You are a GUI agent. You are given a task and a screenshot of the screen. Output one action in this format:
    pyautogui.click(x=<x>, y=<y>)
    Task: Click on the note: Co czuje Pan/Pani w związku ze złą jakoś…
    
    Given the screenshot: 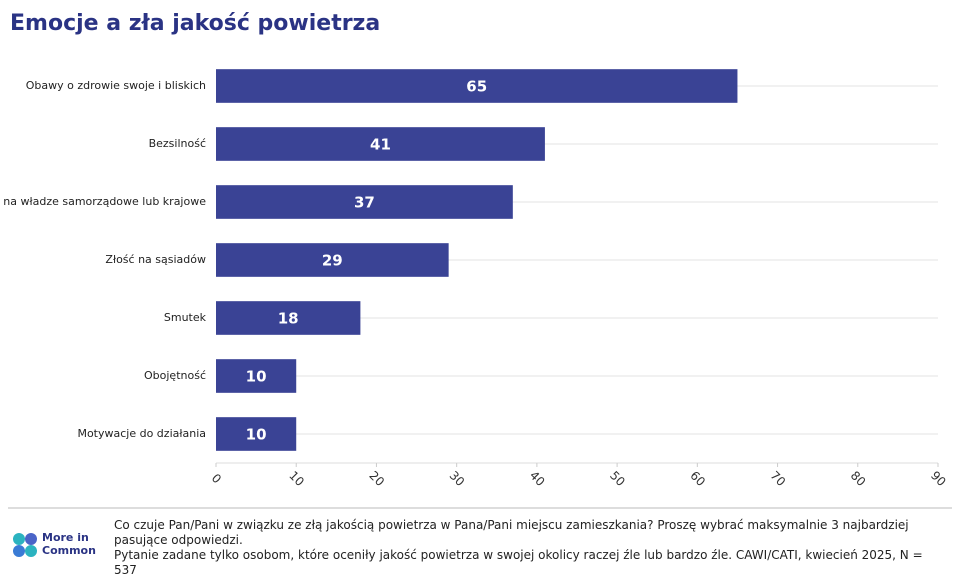 What is the action you would take?
    pyautogui.click(x=511, y=532)
    